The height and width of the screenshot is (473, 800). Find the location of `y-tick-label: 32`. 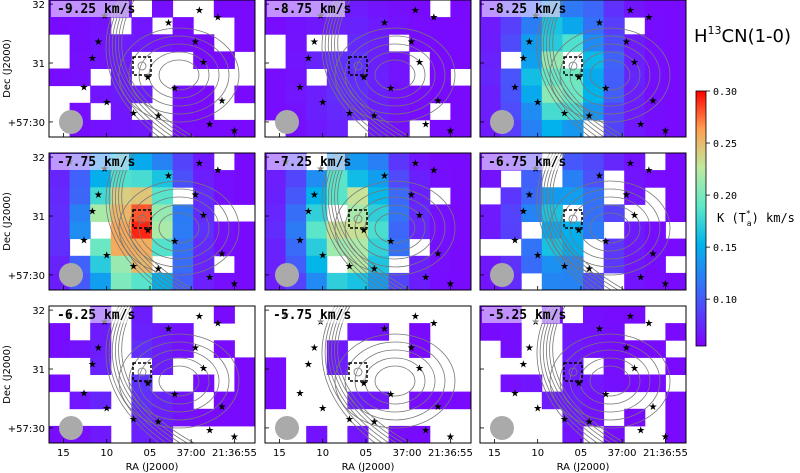

y-tick-label: 32 is located at coordinates (38, 5).